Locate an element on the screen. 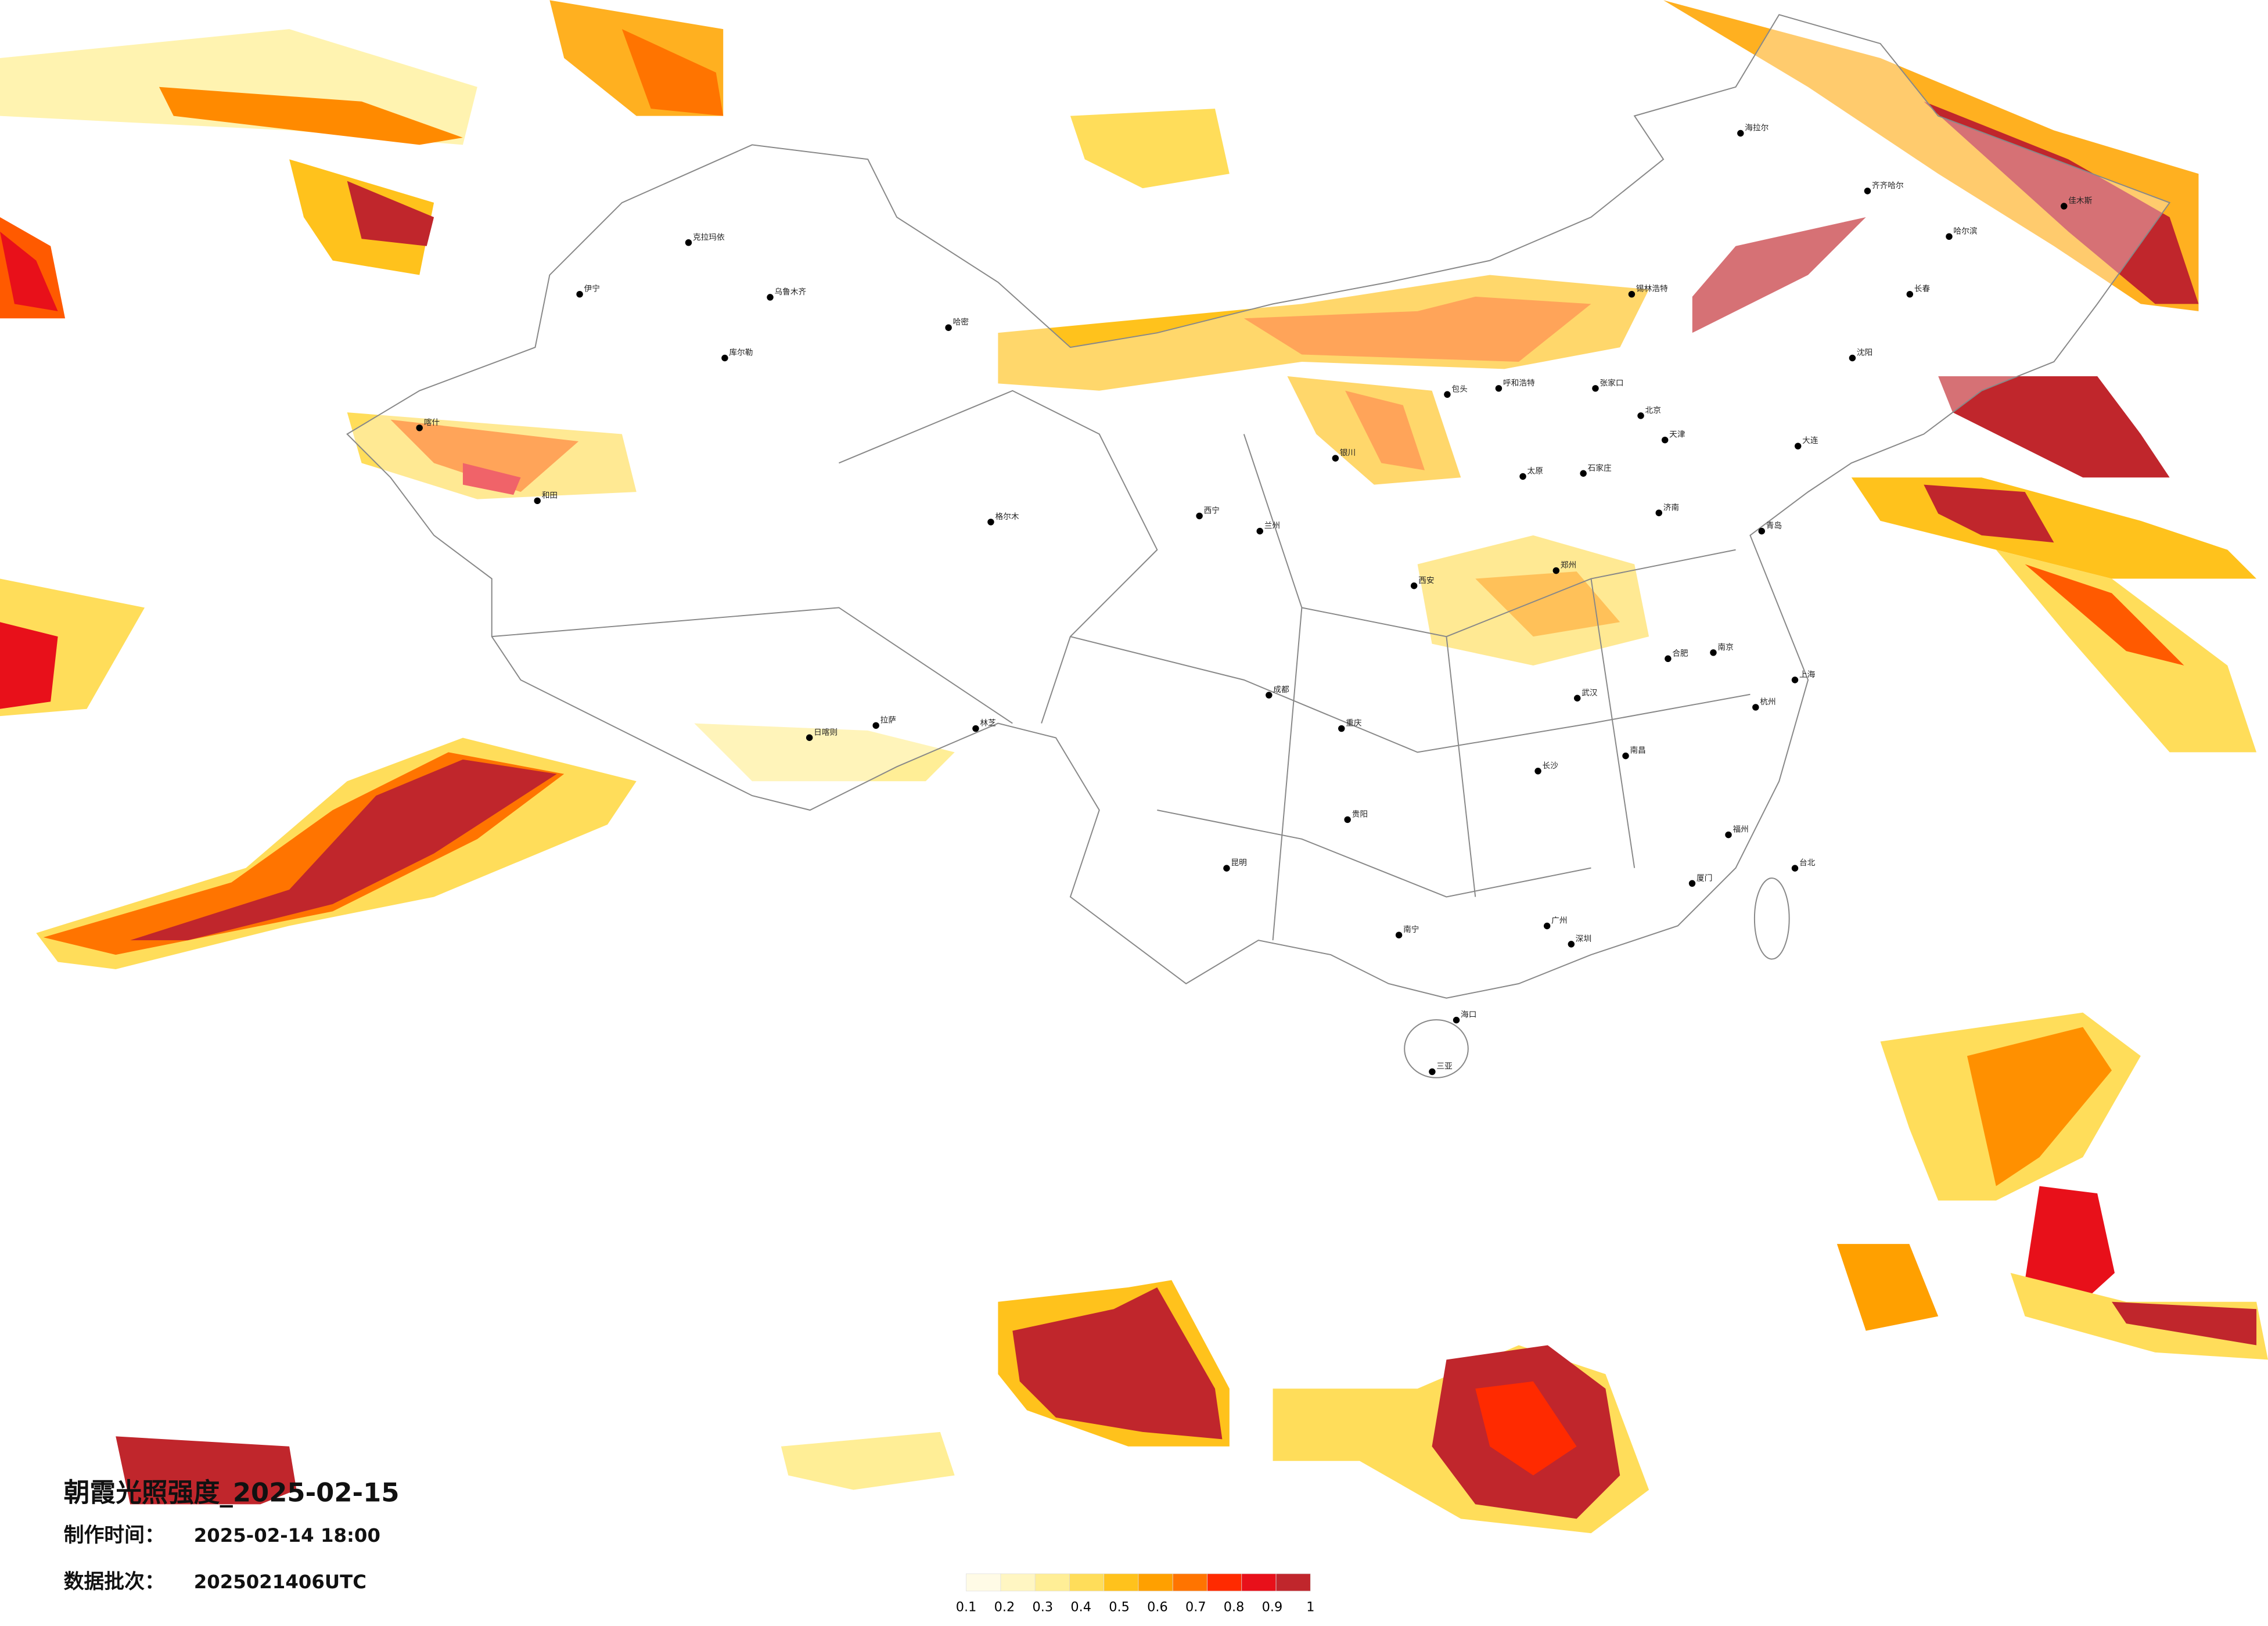 The width and height of the screenshot is (2268, 1626). city-label: 石家庄 is located at coordinates (1600, 468).